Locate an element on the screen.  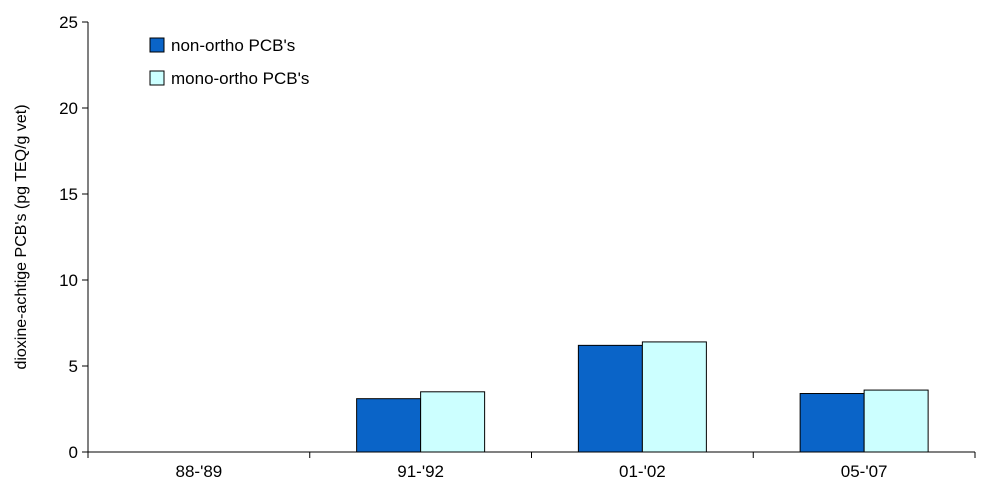
legend-label: mono-ortho PCB's is located at coordinates (240, 78).